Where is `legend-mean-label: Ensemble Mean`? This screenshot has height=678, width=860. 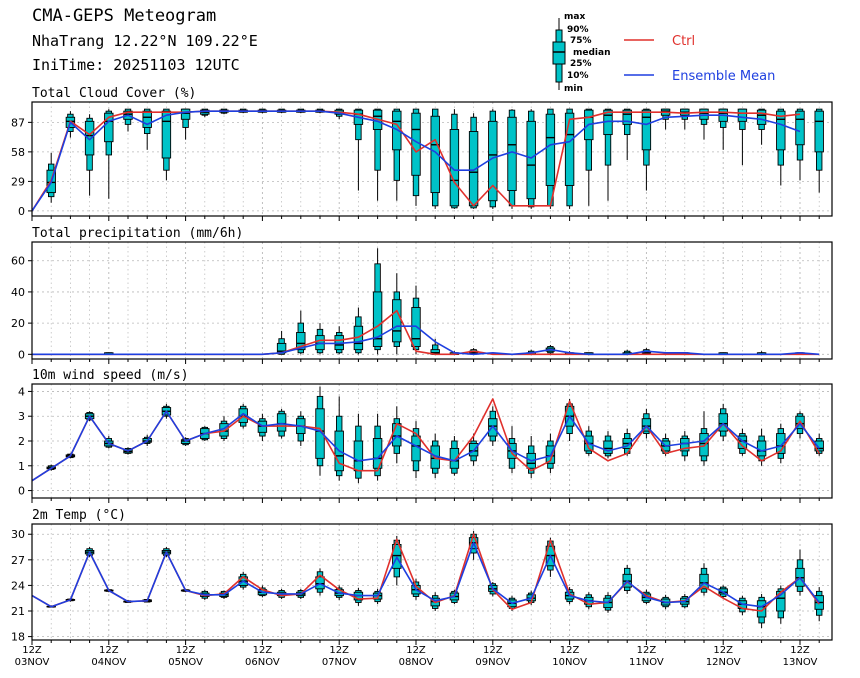
legend-mean-label: Ensemble Mean is located at coordinates (723, 76).